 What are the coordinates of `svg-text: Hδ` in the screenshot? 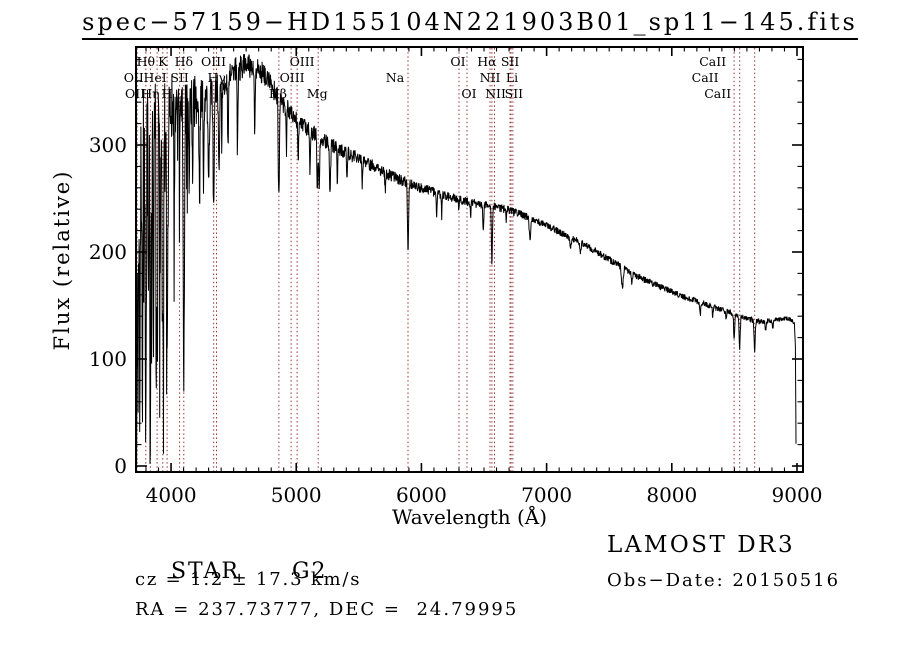 It's located at (184, 61).